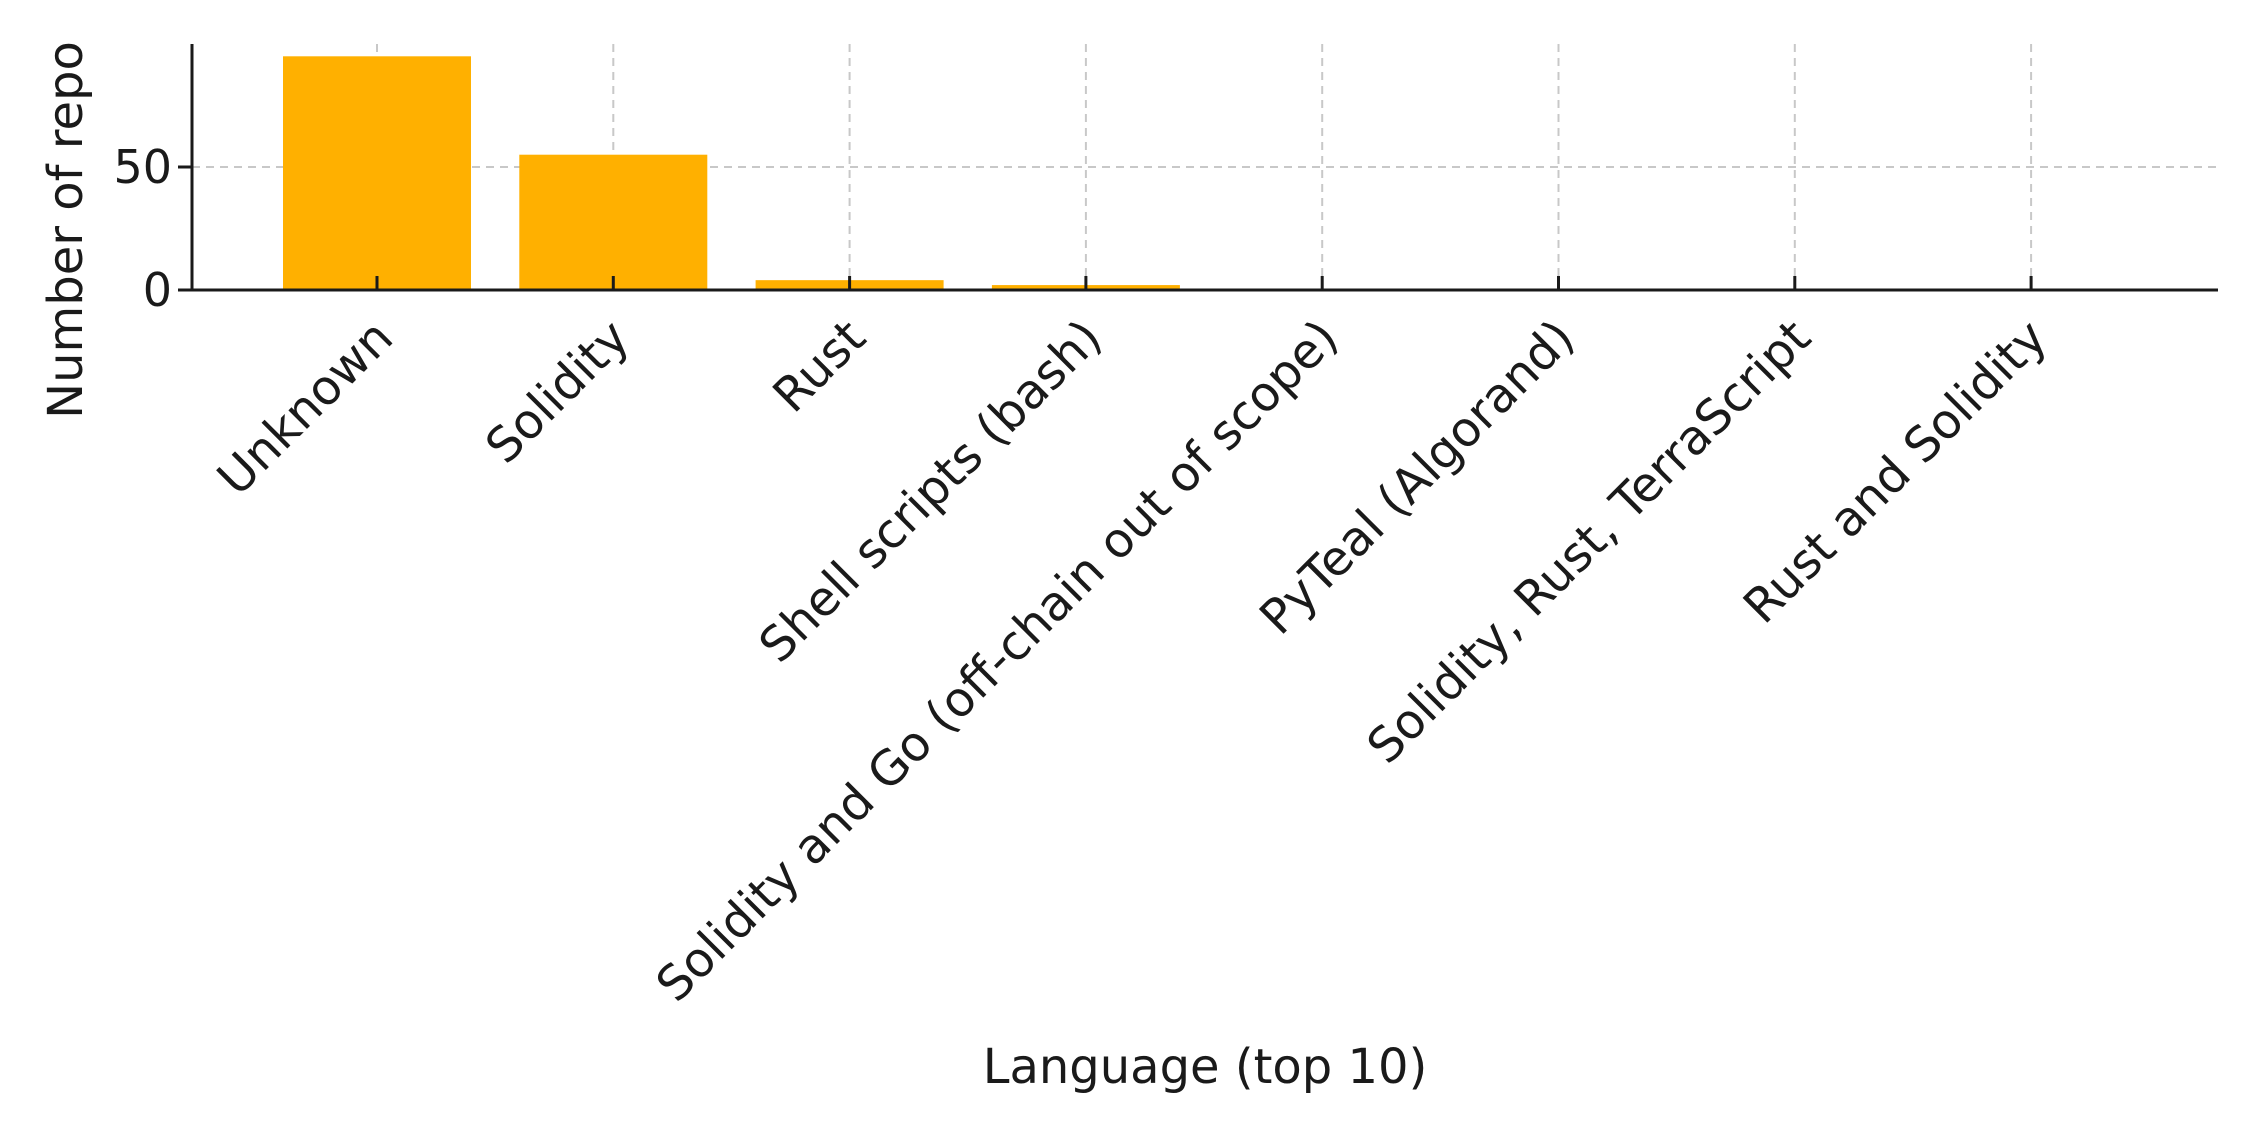 The height and width of the screenshot is (1140, 2250). I want to click on y-tick-label: 50, so click(142, 167).